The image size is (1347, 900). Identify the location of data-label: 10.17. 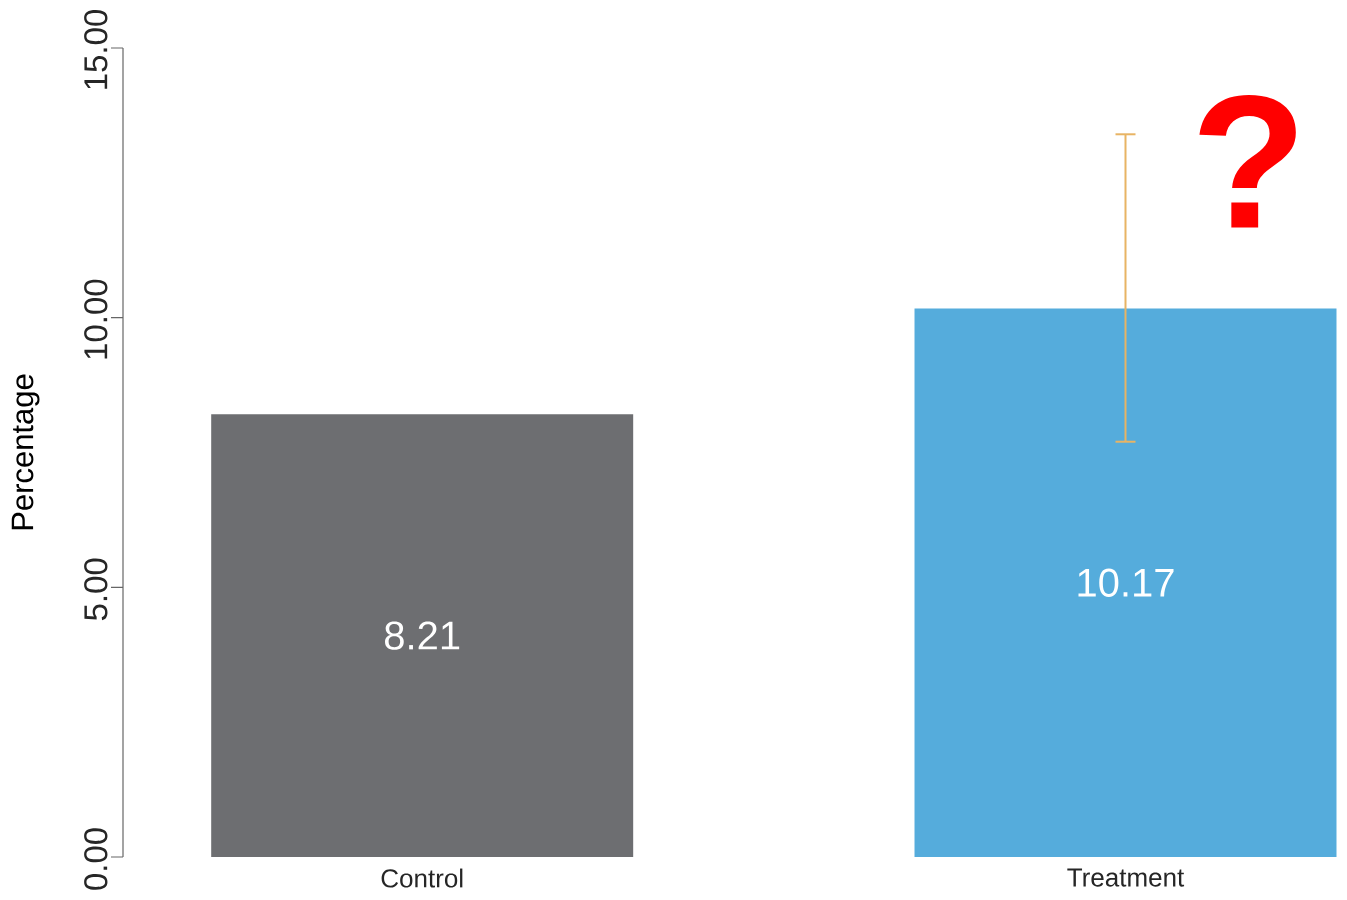
(1126, 582).